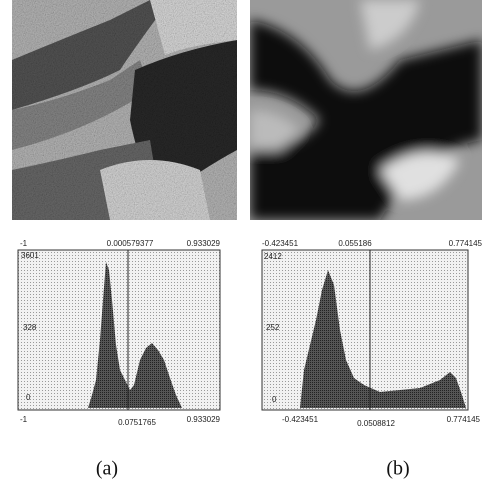  Describe the element at coordinates (273, 256) in the screenshot. I see `left-label: 2412` at that location.